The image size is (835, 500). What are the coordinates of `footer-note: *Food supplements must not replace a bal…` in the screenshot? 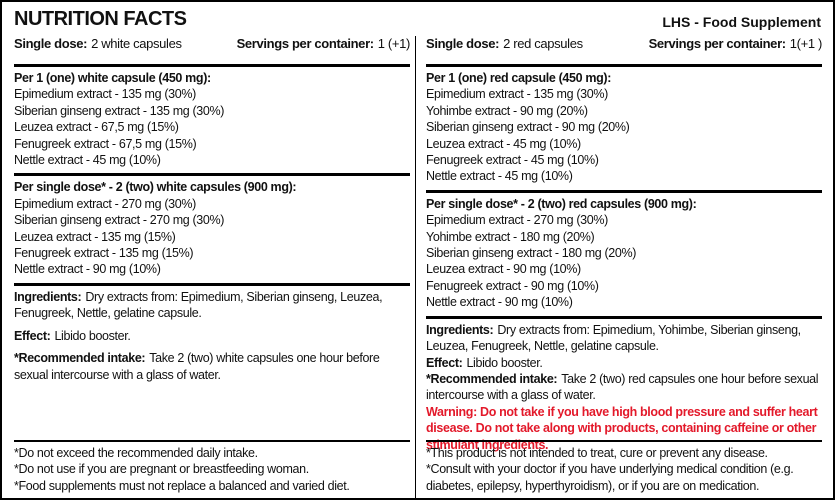 It's located at (182, 485).